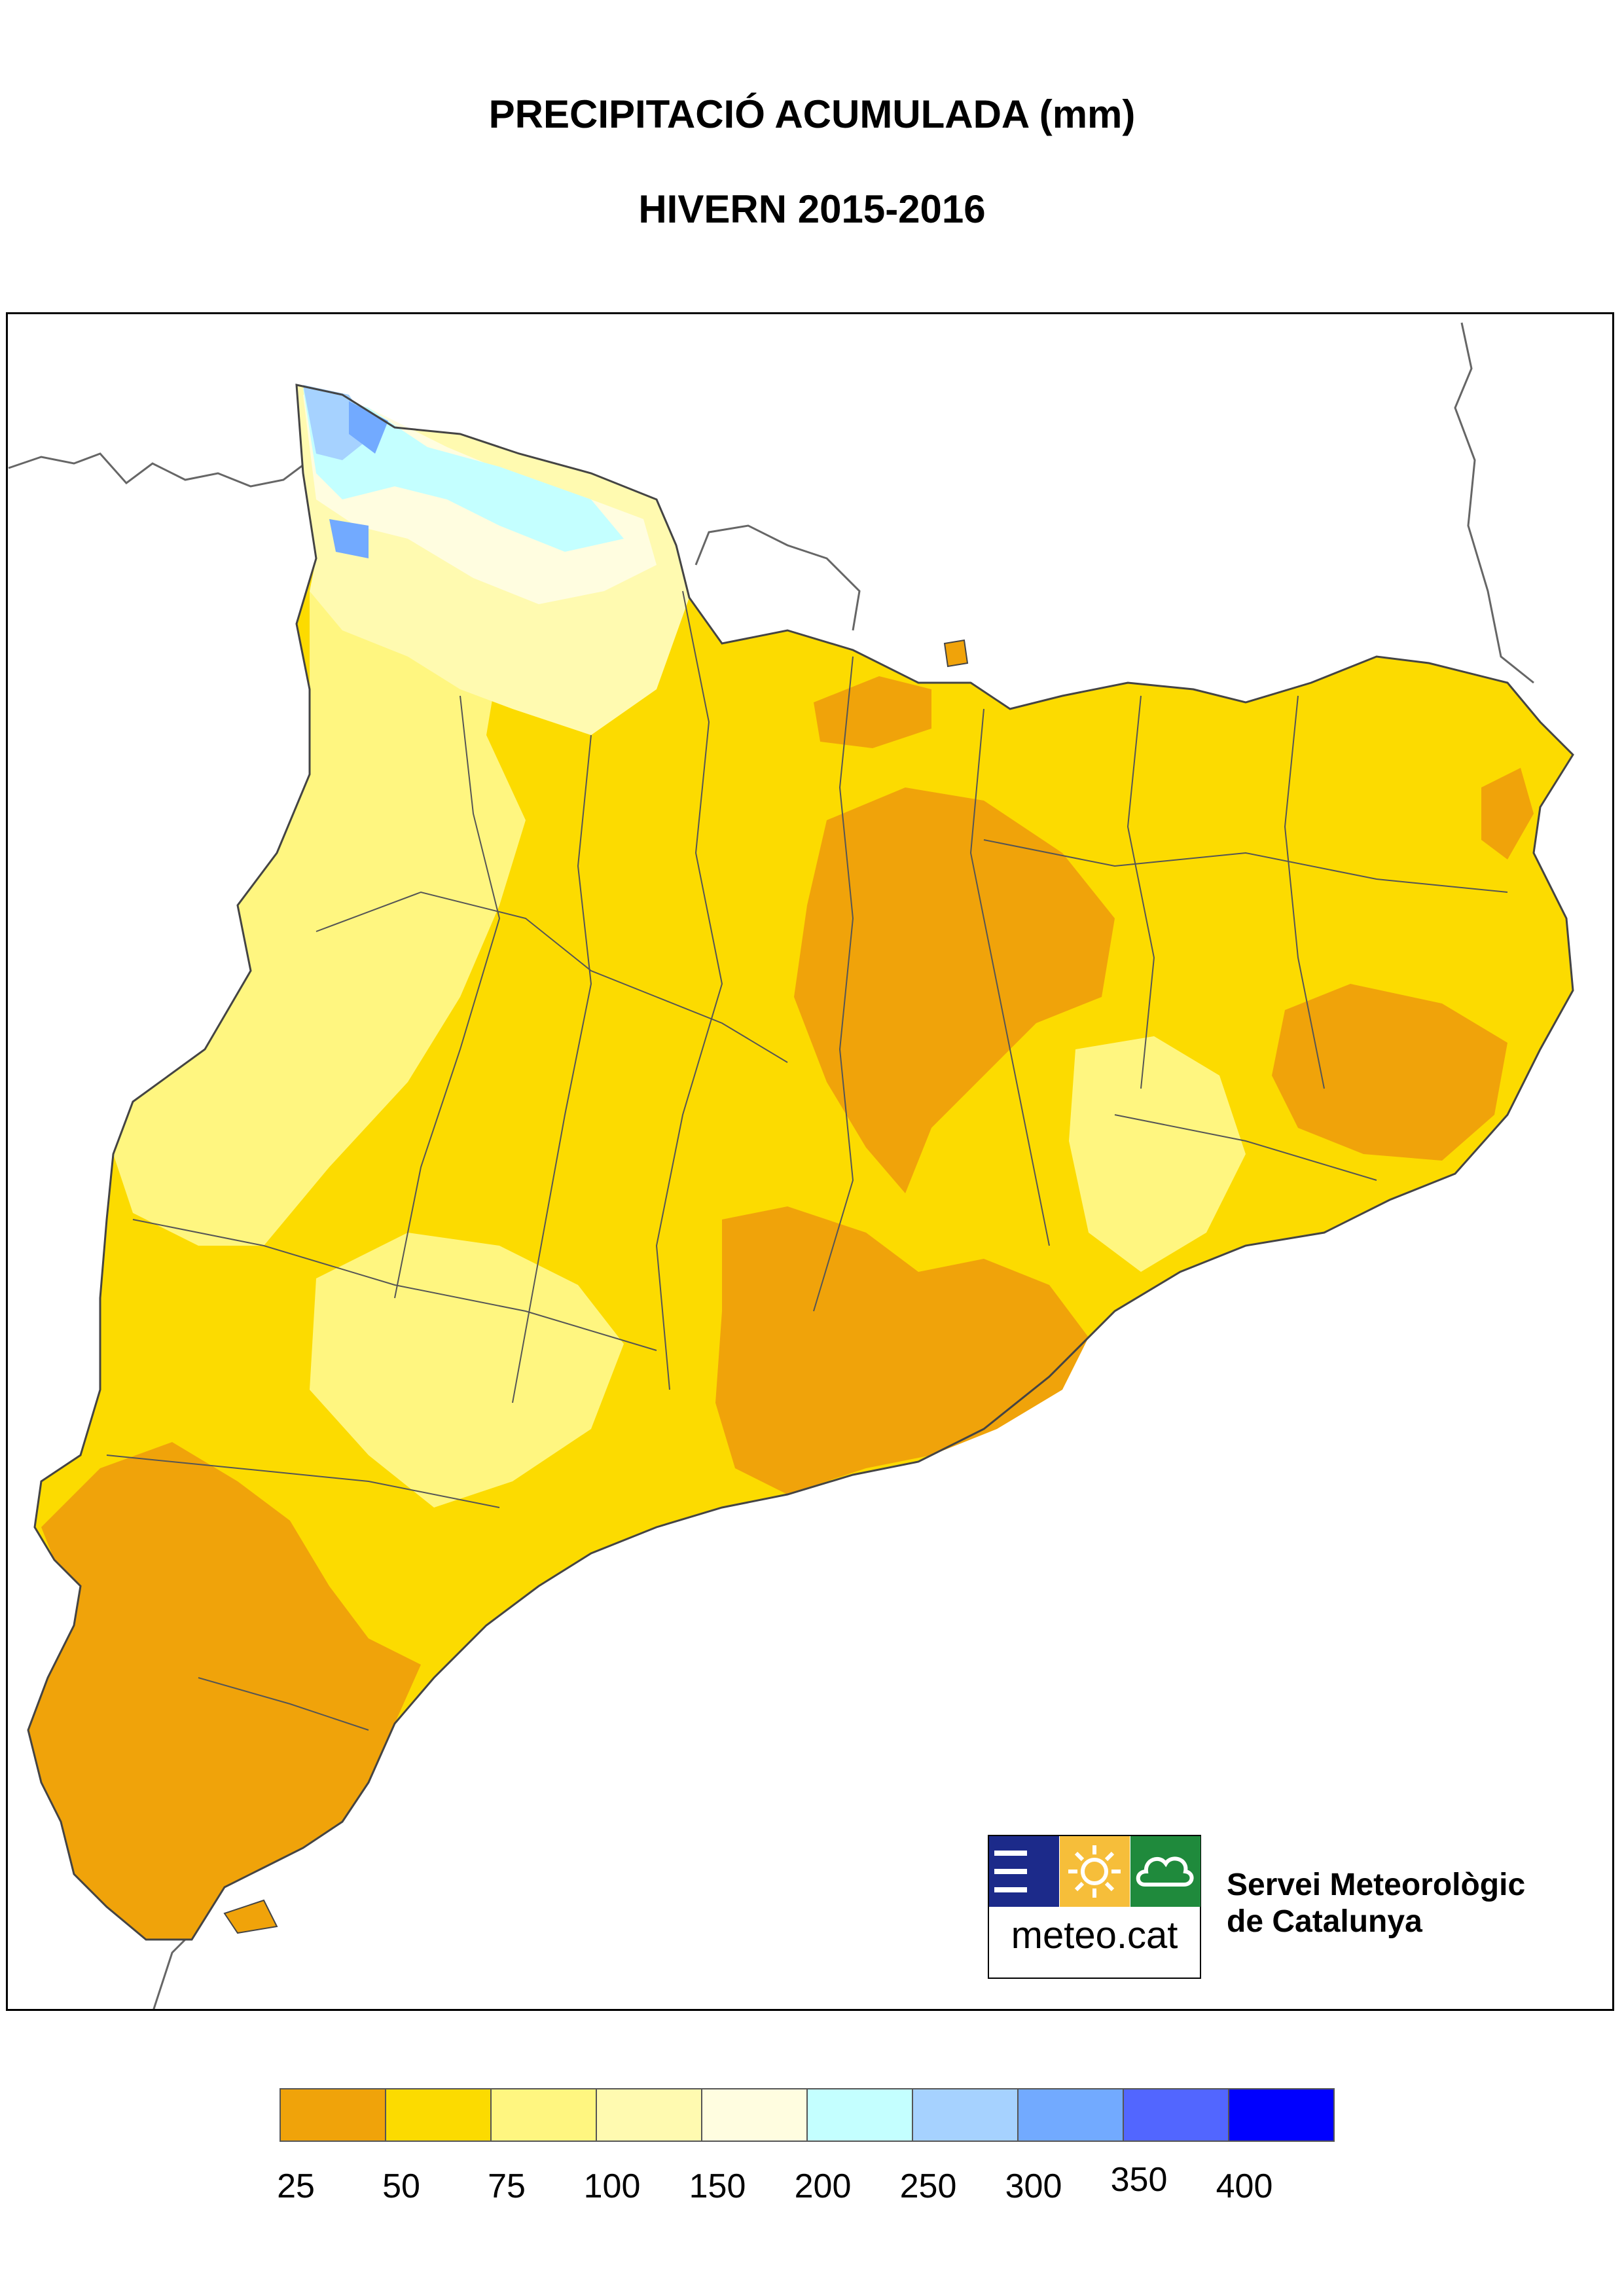 This screenshot has width=1624, height=2295. Describe the element at coordinates (1376, 1885) in the screenshot. I see `organization-line-1: Servei Meteorològic` at that location.